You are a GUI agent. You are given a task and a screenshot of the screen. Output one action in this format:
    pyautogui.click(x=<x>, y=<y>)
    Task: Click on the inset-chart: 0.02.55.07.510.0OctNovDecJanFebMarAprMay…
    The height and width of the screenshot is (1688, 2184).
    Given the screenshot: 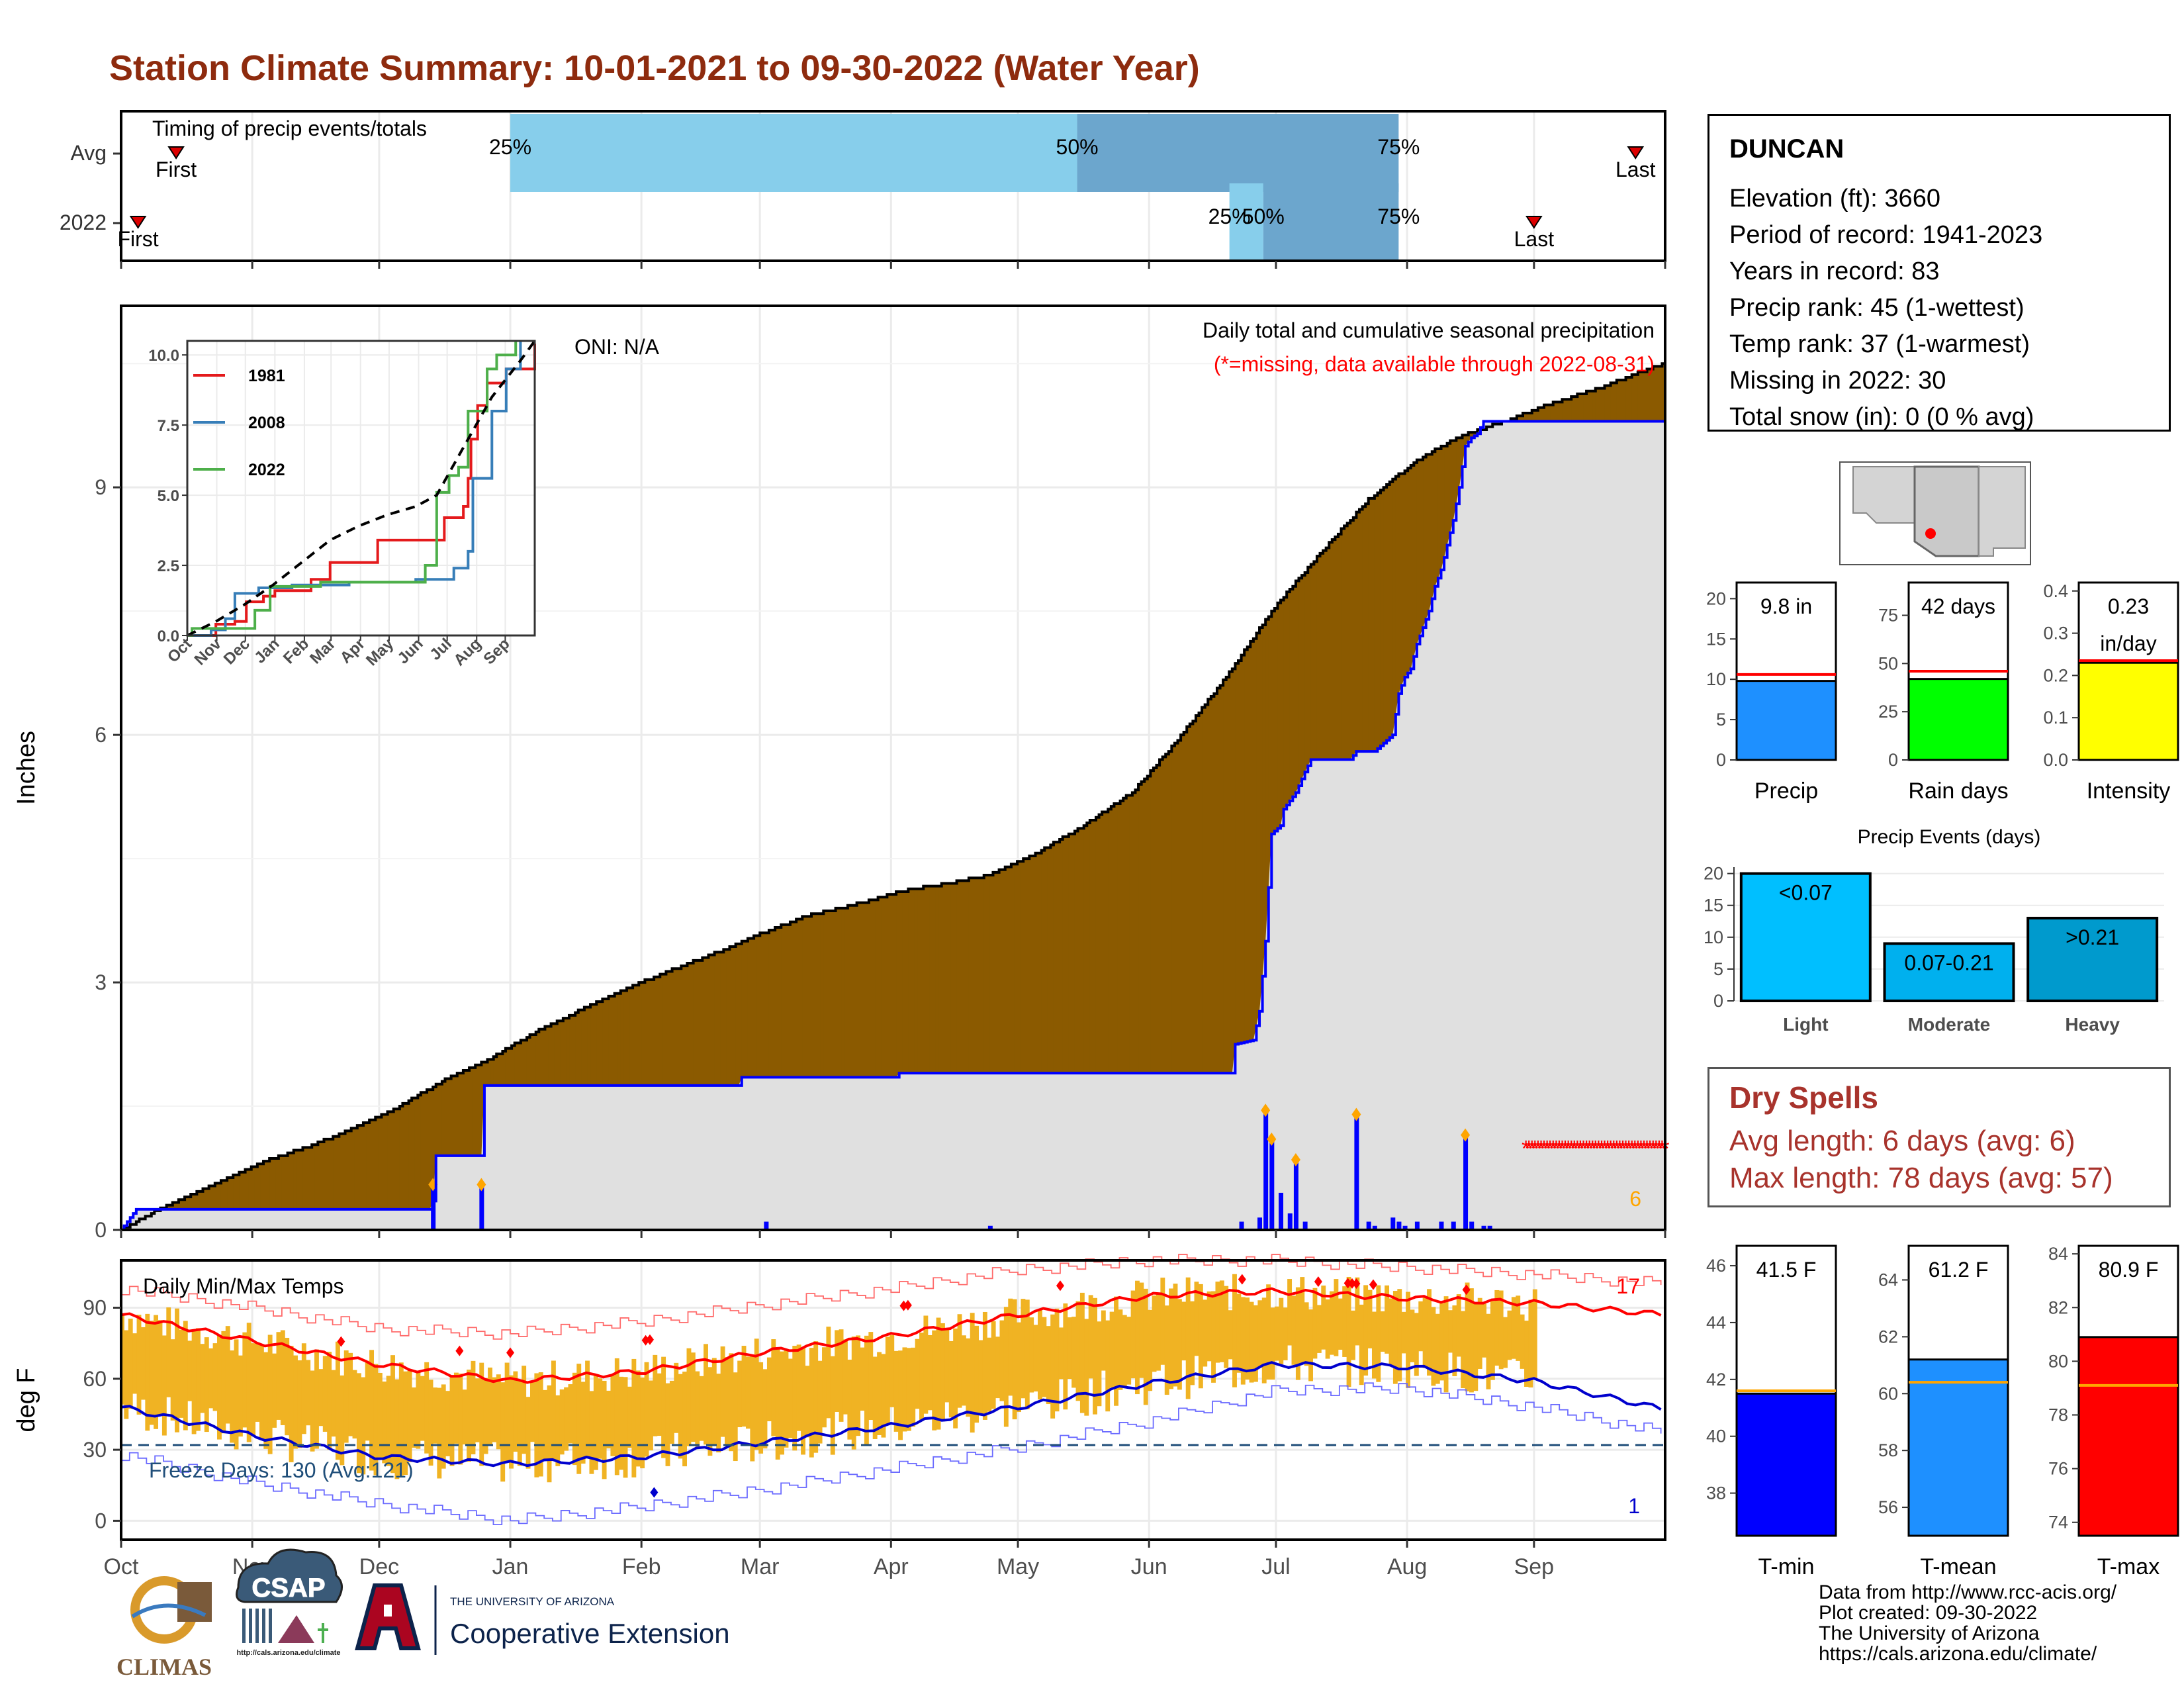 What is the action you would take?
    pyautogui.click(x=342, y=504)
    